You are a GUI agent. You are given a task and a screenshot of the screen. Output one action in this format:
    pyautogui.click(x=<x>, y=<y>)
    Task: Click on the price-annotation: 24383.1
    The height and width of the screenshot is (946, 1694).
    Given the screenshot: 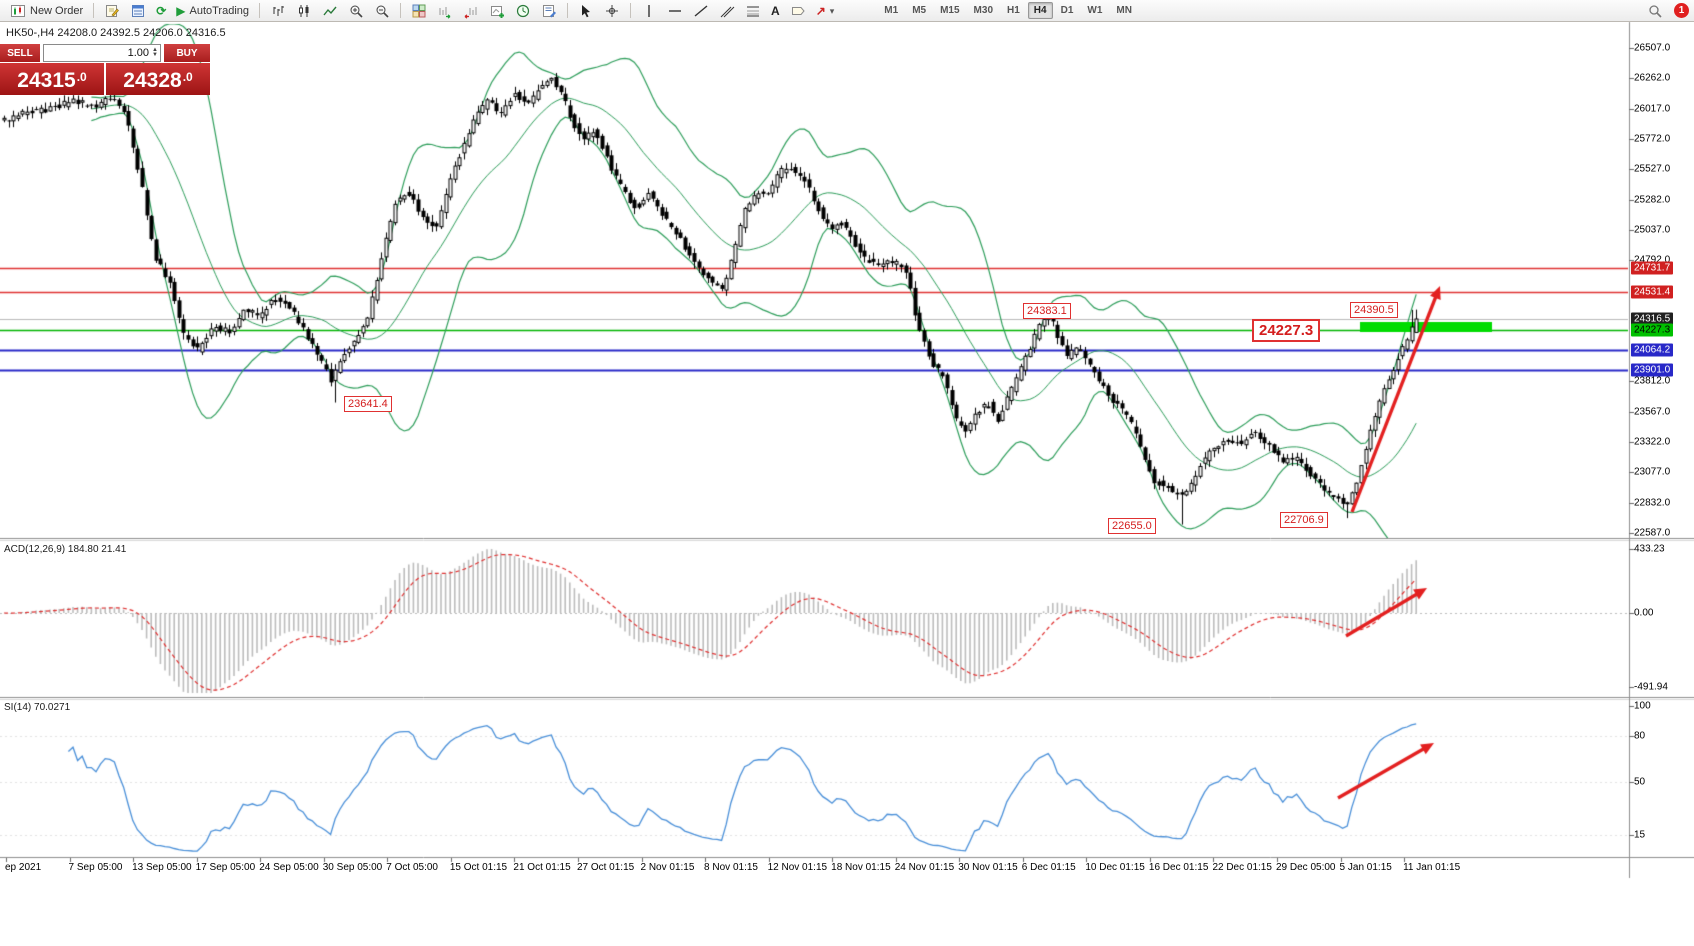 What is the action you would take?
    pyautogui.click(x=1047, y=311)
    